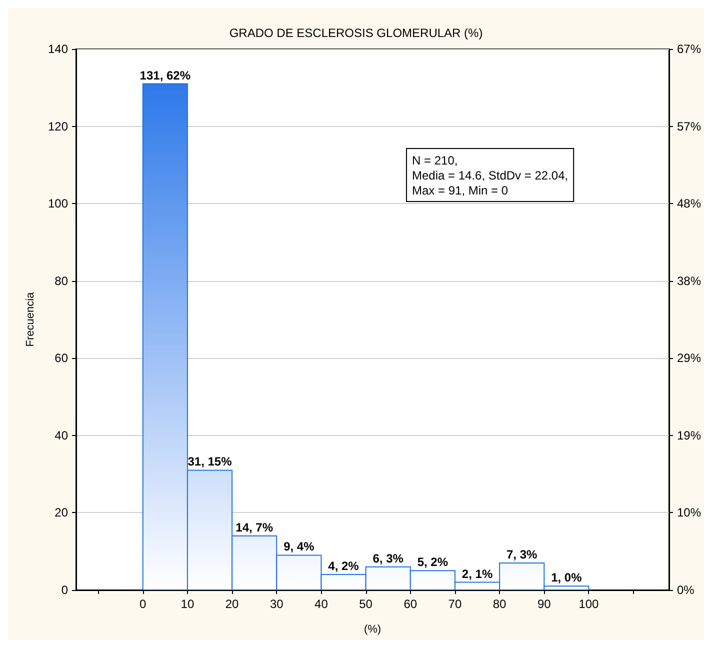 The height and width of the screenshot is (648, 712). I want to click on annotation: N = 210, Media = 14.6, StdDv = 22.04, Max = 91, Min = 0, so click(490, 176).